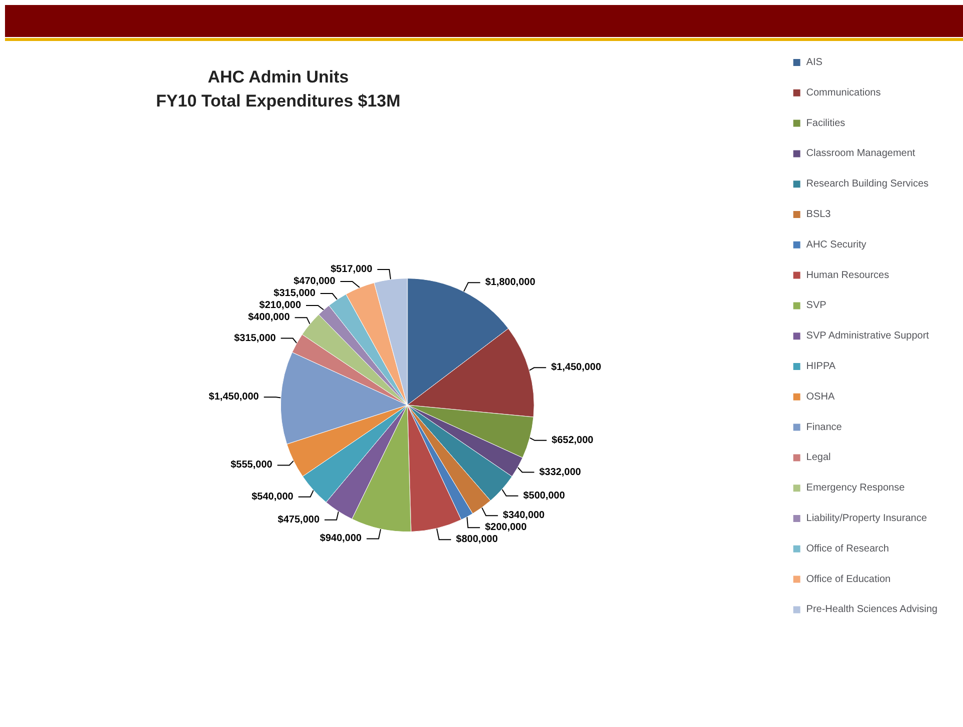 The height and width of the screenshot is (727, 963). I want to click on data-label: $340,000, so click(524, 516).